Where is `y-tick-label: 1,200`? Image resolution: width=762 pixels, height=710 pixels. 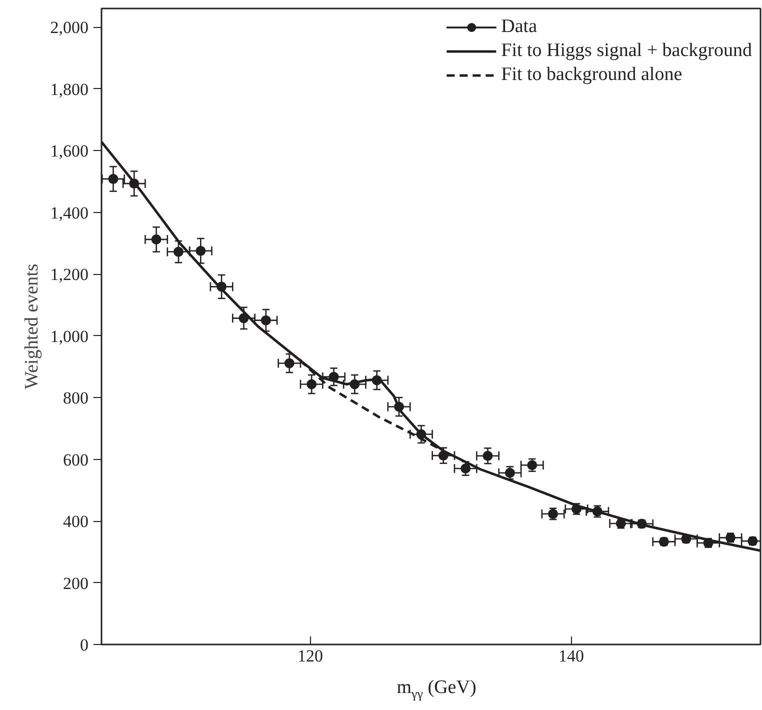
y-tick-label: 1,200 is located at coordinates (69, 274).